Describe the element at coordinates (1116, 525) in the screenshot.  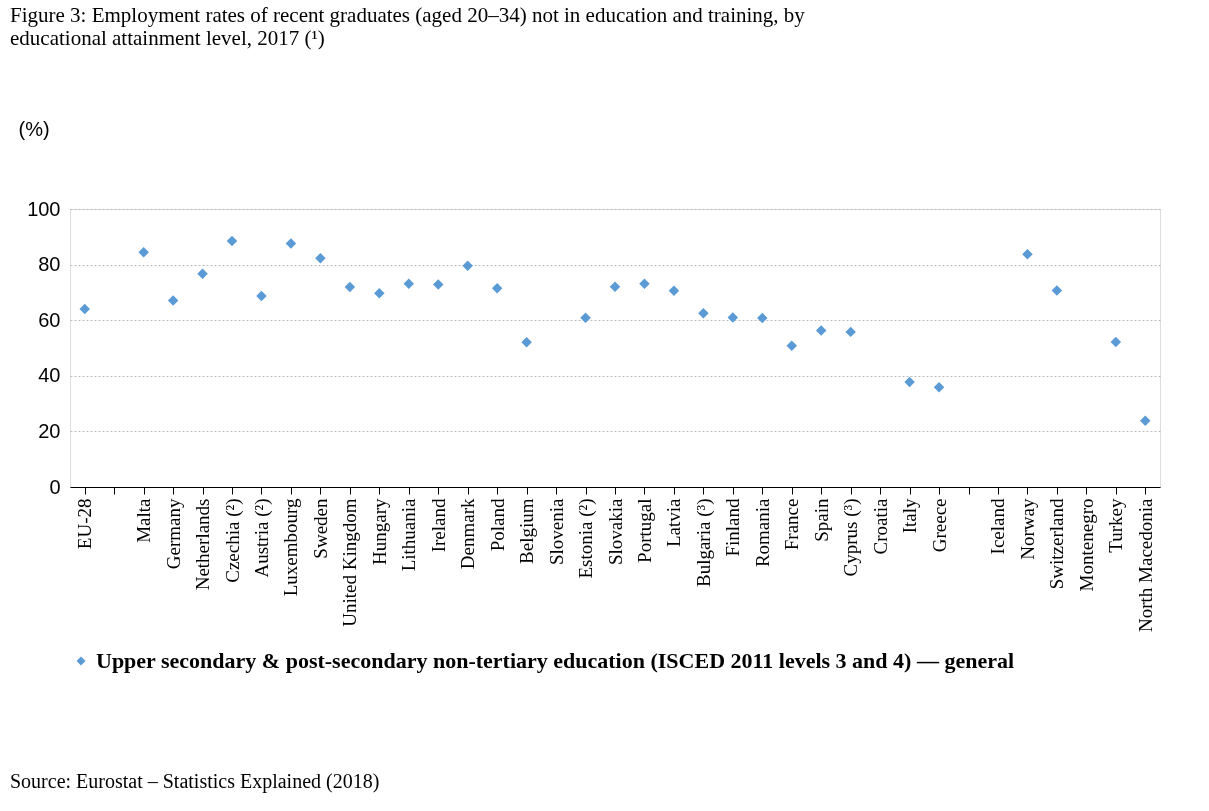
I see `x-tick-label: Turkey` at that location.